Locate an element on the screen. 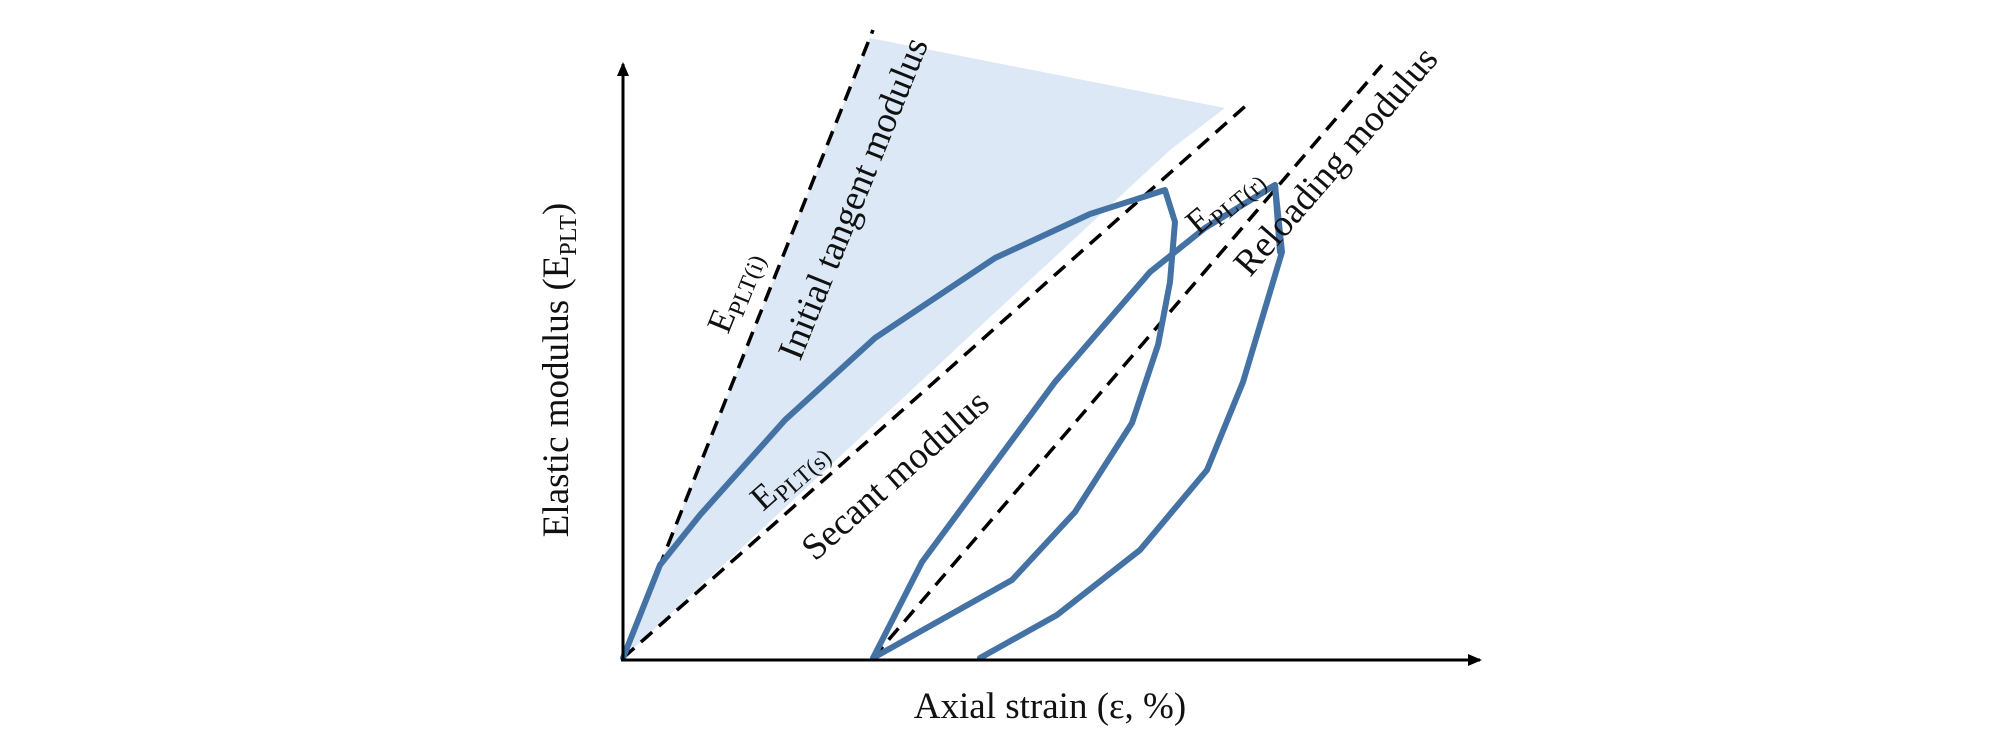 The height and width of the screenshot is (730, 2008). reloading-cap is located at coordinates (1242, 218).